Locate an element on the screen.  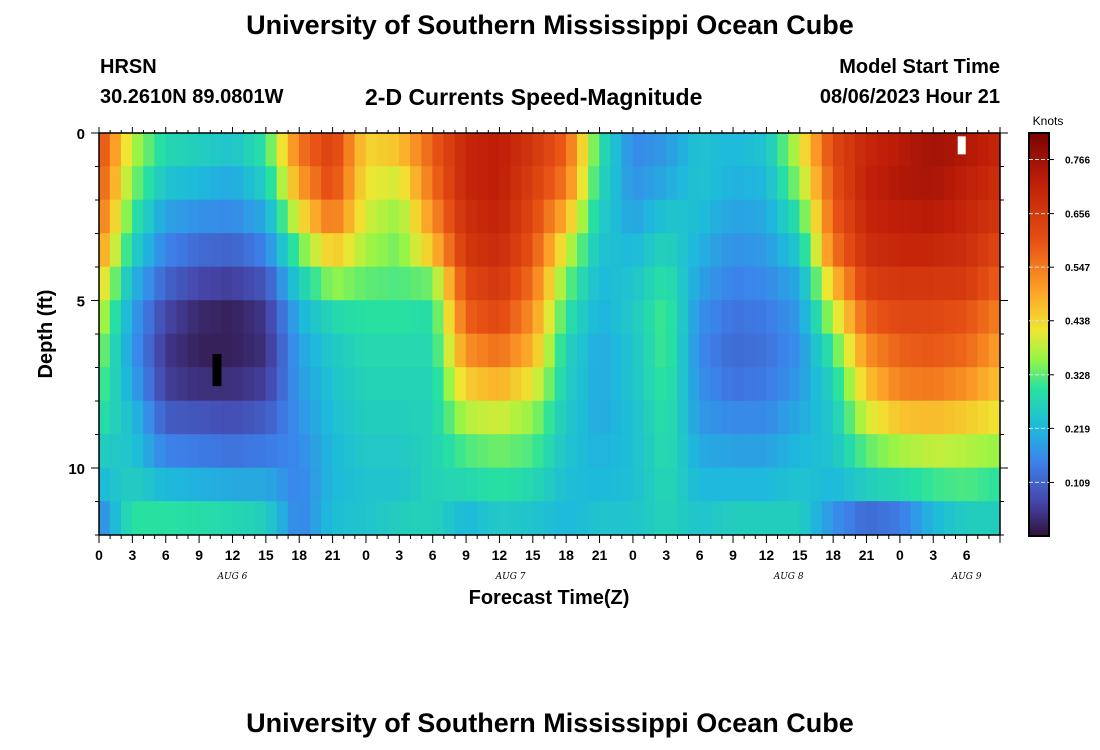
colorbar-tick-label: 0.219 is located at coordinates (1077, 429).